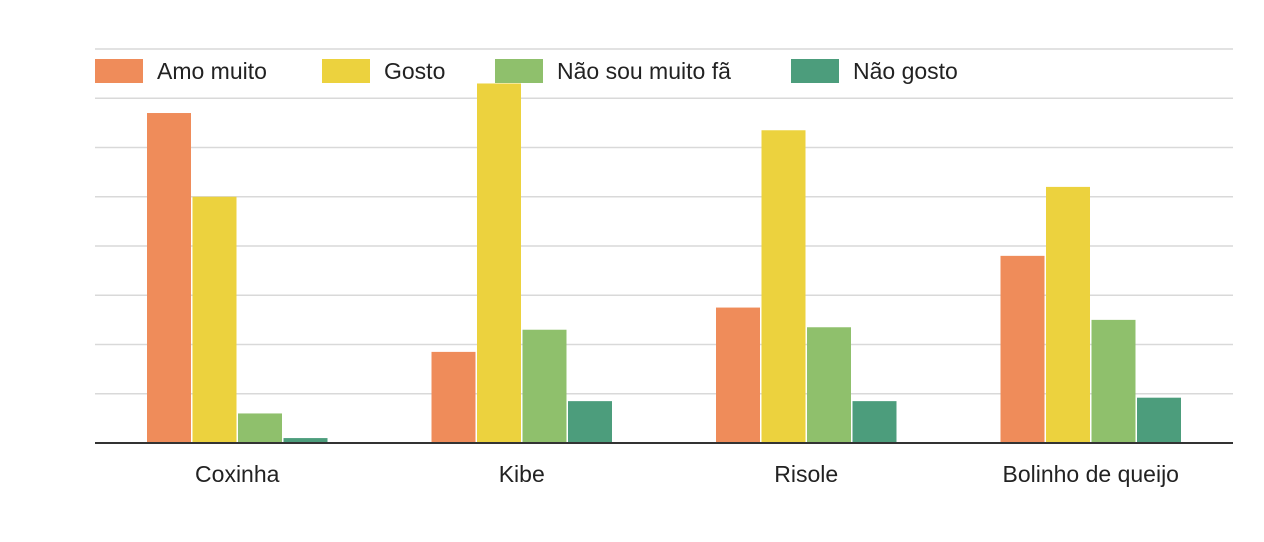  Describe the element at coordinates (644, 71) in the screenshot. I see `legend-label: Não sou muito fã` at that location.